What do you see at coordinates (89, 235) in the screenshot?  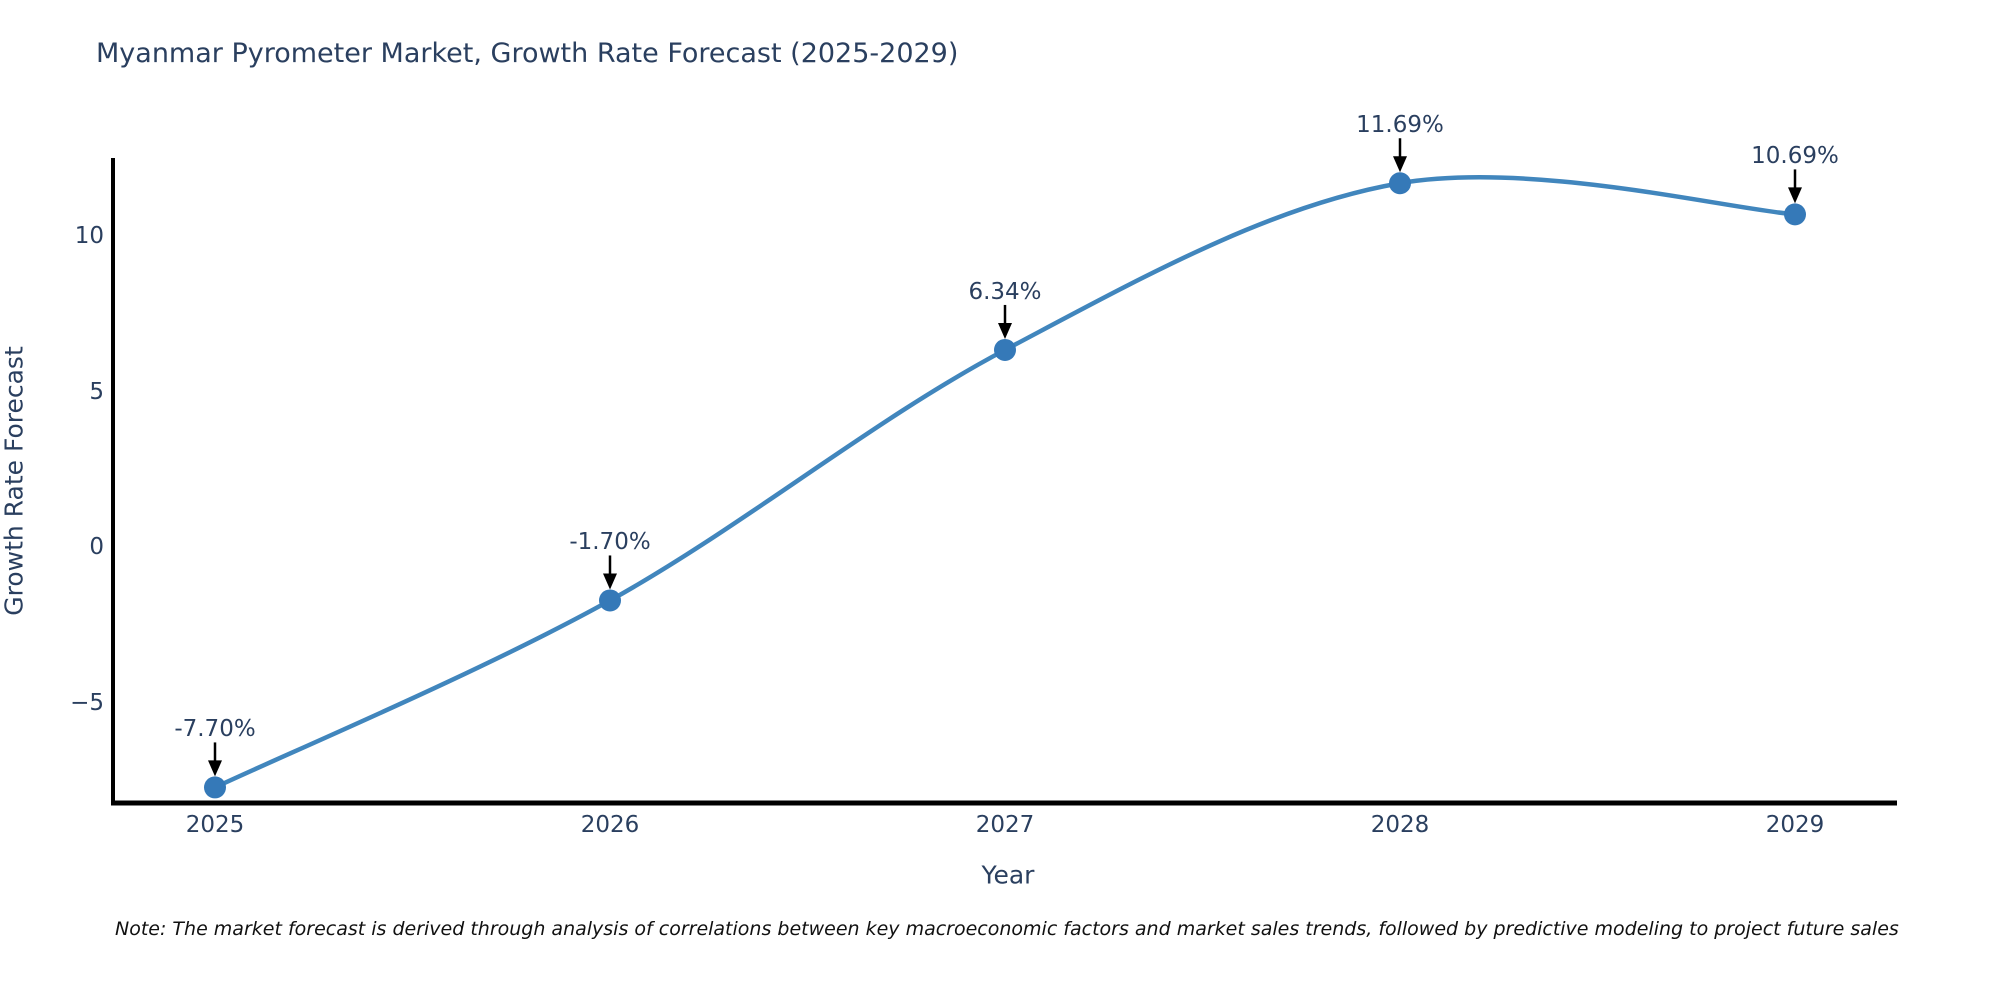 I see `y-tick-label: 10` at bounding box center [89, 235].